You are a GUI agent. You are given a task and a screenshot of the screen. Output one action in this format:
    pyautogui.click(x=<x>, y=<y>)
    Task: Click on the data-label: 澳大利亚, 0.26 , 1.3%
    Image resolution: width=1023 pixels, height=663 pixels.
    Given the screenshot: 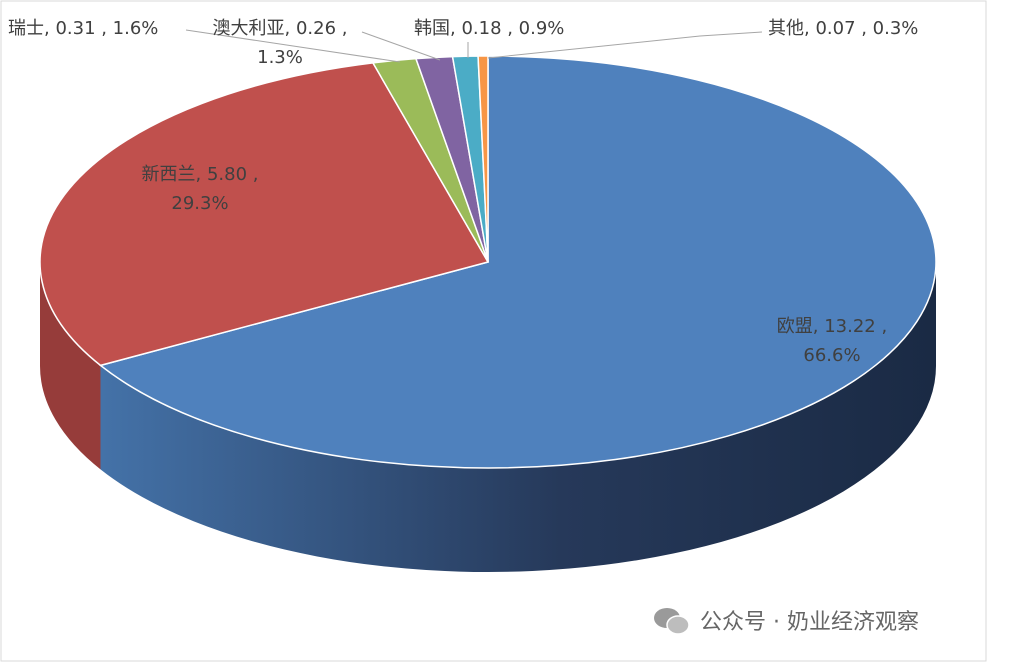 What is the action you would take?
    pyautogui.click(x=280, y=43)
    